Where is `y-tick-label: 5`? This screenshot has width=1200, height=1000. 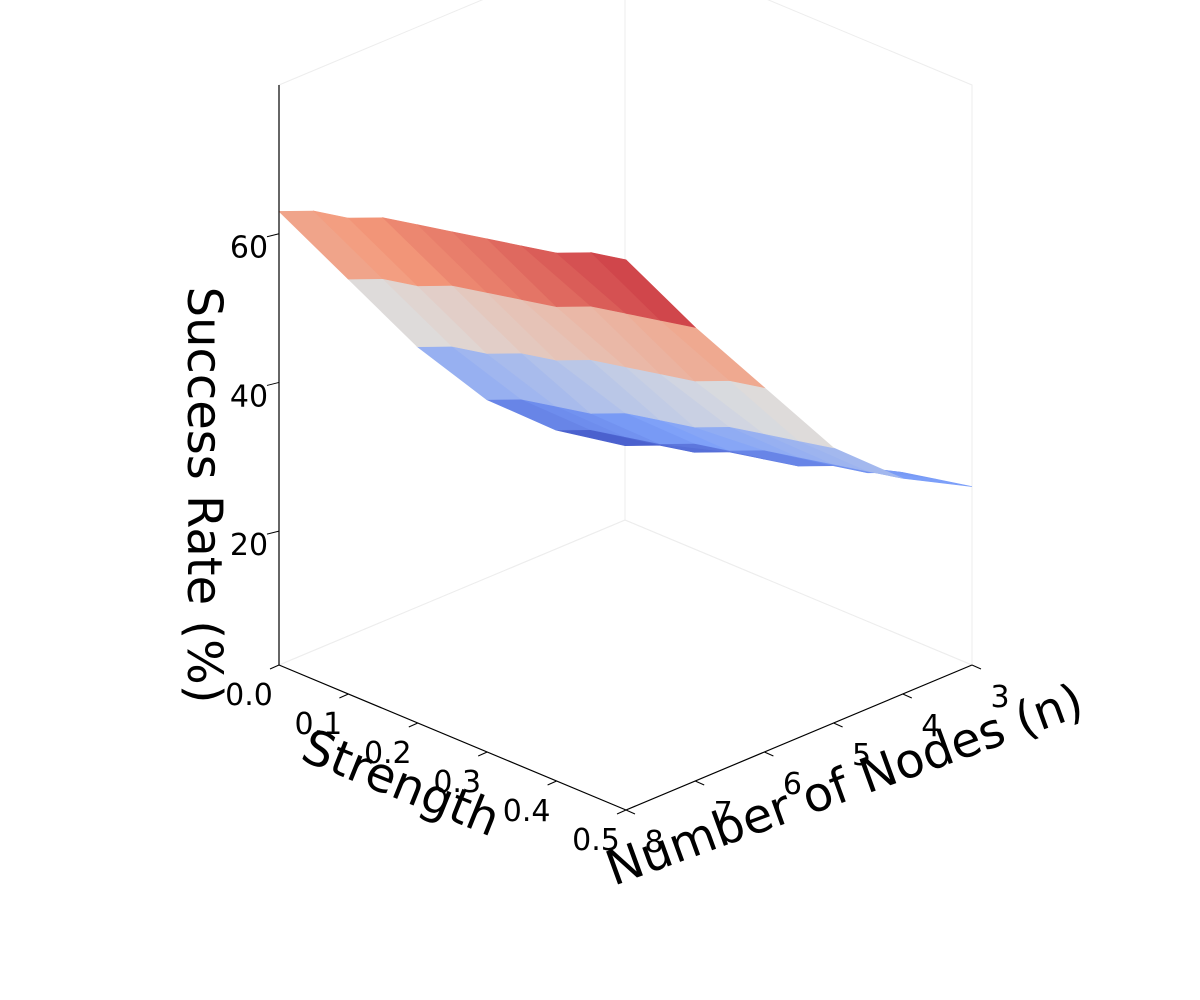
y-tick-label: 5 is located at coordinates (861, 755).